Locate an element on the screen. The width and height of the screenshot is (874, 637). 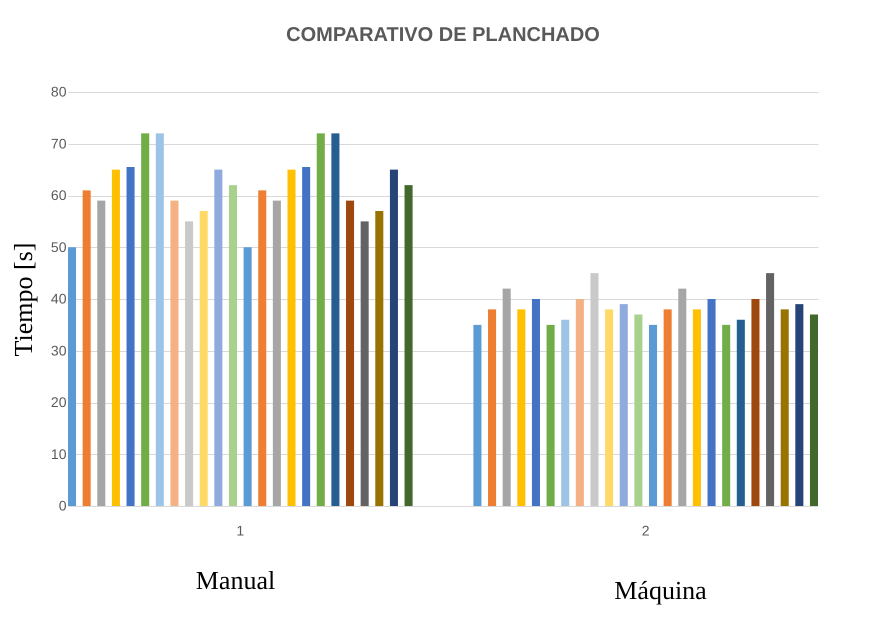
y-tick-label: 70 is located at coordinates (58, 143).